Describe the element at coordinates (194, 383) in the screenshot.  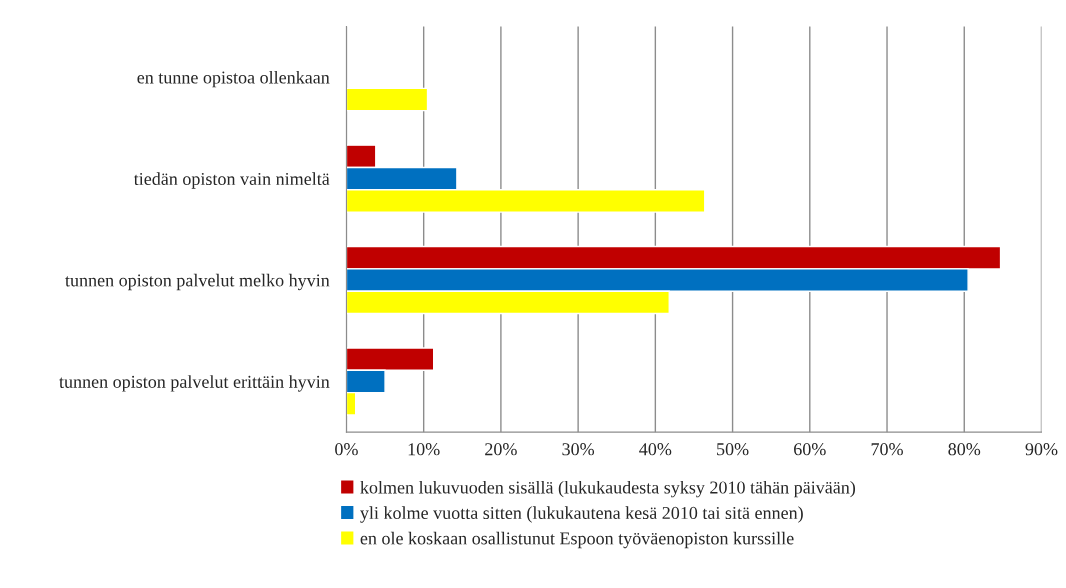
I see `y-tick-label: tunnen opiston palvelut erittäin hyvin` at that location.